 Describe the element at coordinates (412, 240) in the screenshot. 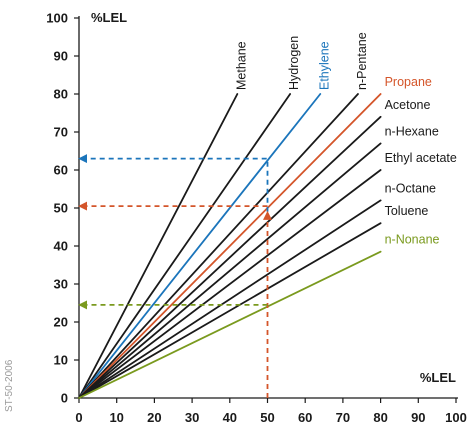

I see `series-label-n-nonane: n-Nonane` at that location.